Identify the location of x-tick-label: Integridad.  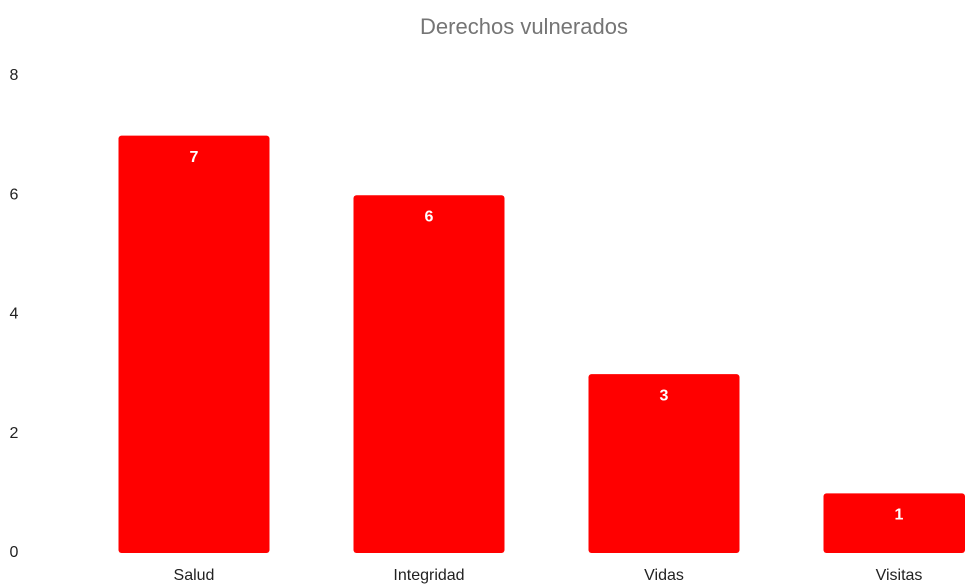
(428, 575).